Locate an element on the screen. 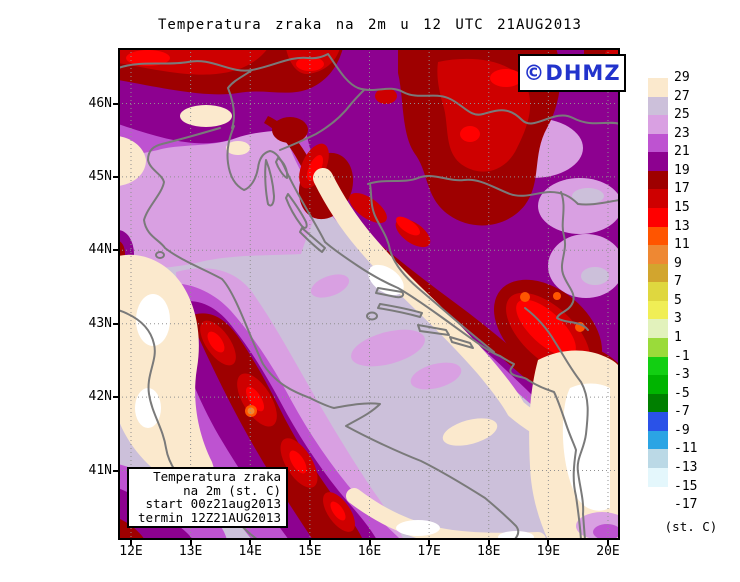 This screenshot has height=582, width=740. legend-tick-label: 9 is located at coordinates (678, 263).